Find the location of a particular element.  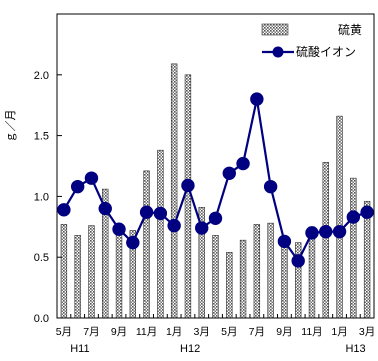

legend-marker-sulfate-ion is located at coordinates (278, 52).